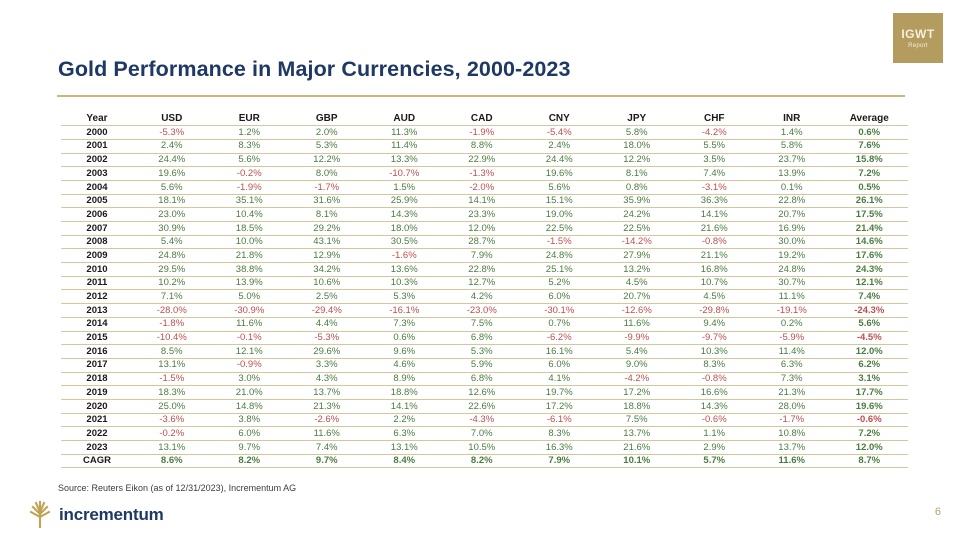  I want to click on value-cell: 27.9%, so click(637, 256).